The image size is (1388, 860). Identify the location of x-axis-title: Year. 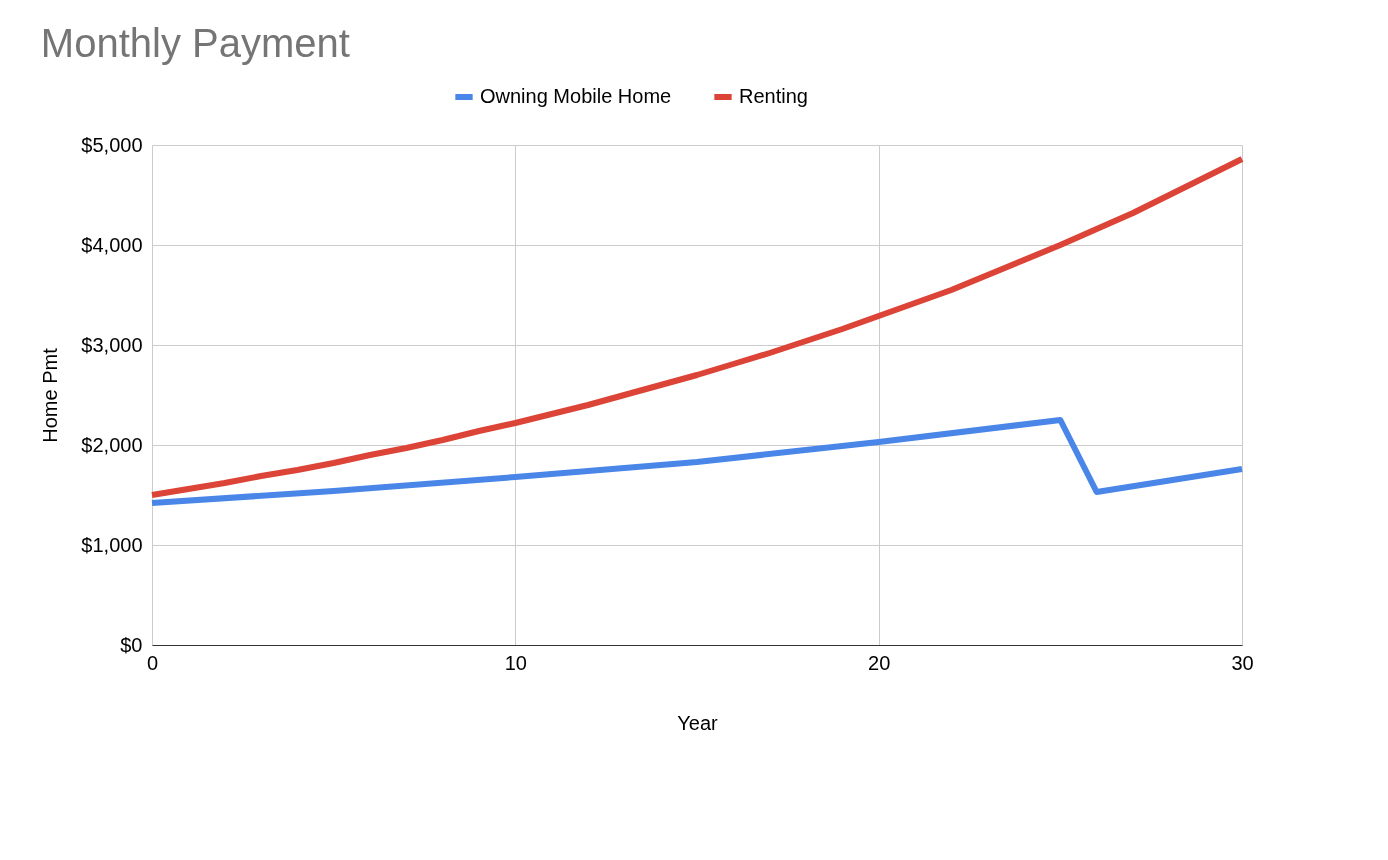
(698, 722).